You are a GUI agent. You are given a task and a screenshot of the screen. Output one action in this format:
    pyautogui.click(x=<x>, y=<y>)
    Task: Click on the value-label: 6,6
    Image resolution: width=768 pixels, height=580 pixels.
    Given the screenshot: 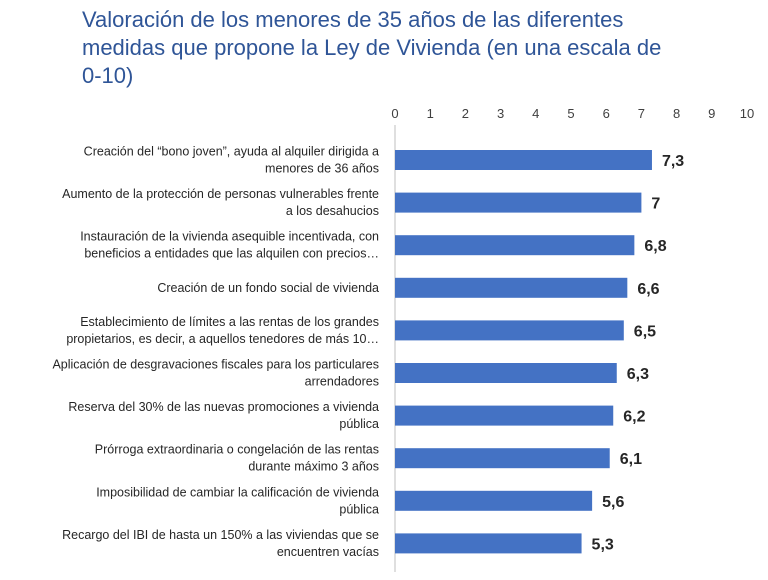 What is the action you would take?
    pyautogui.click(x=648, y=289)
    